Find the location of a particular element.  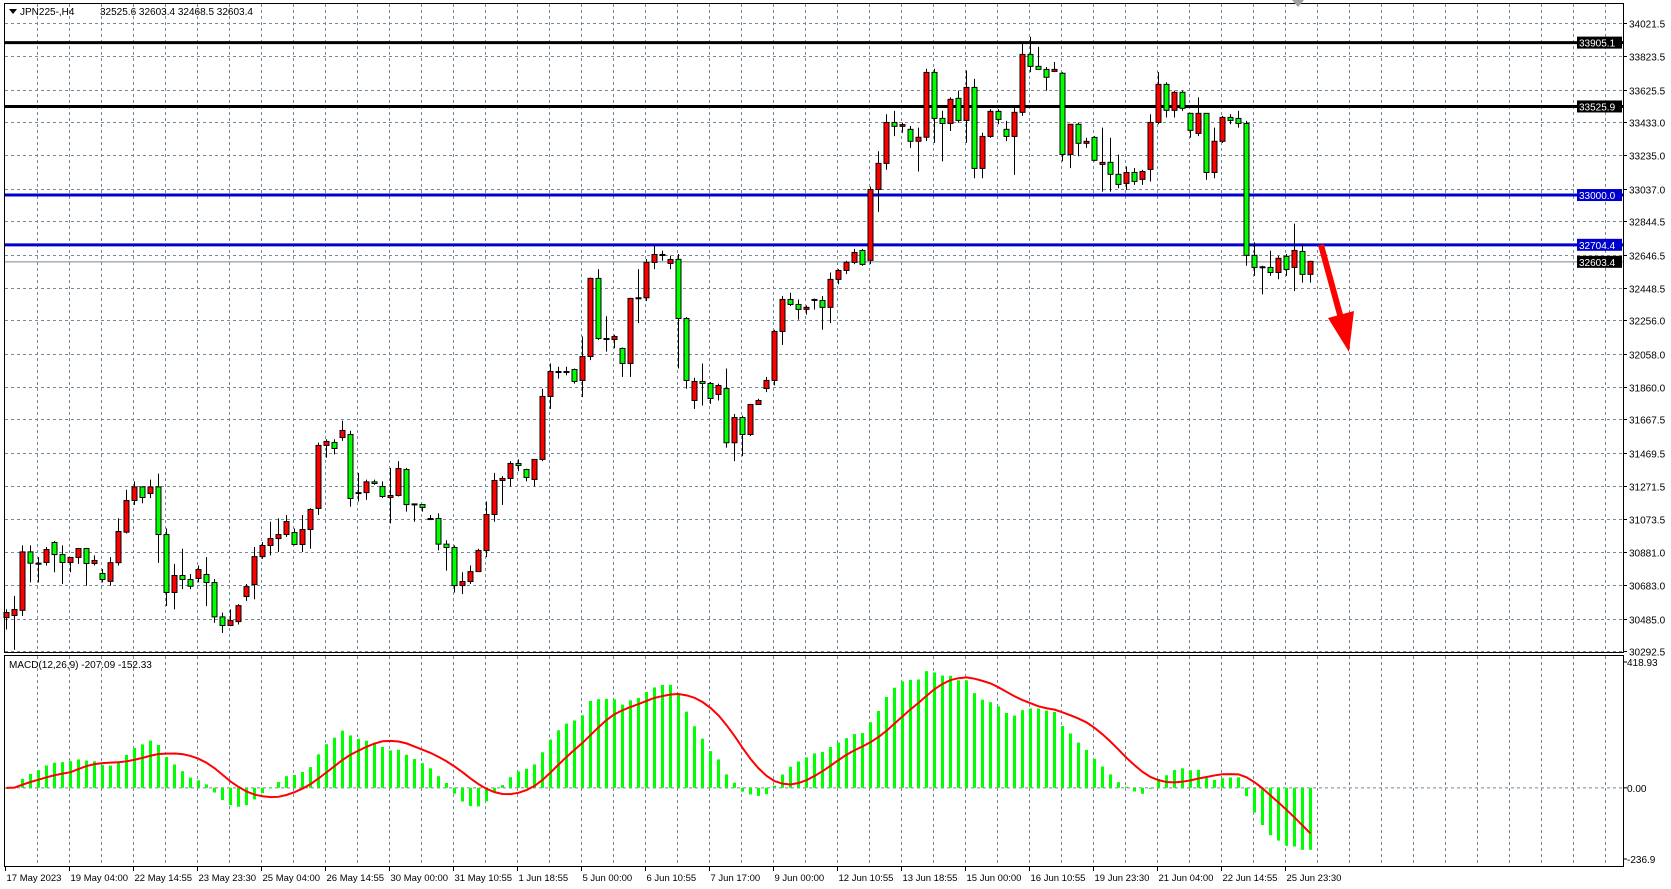

time-tick-label: 17 May 2023 is located at coordinates (34, 878).